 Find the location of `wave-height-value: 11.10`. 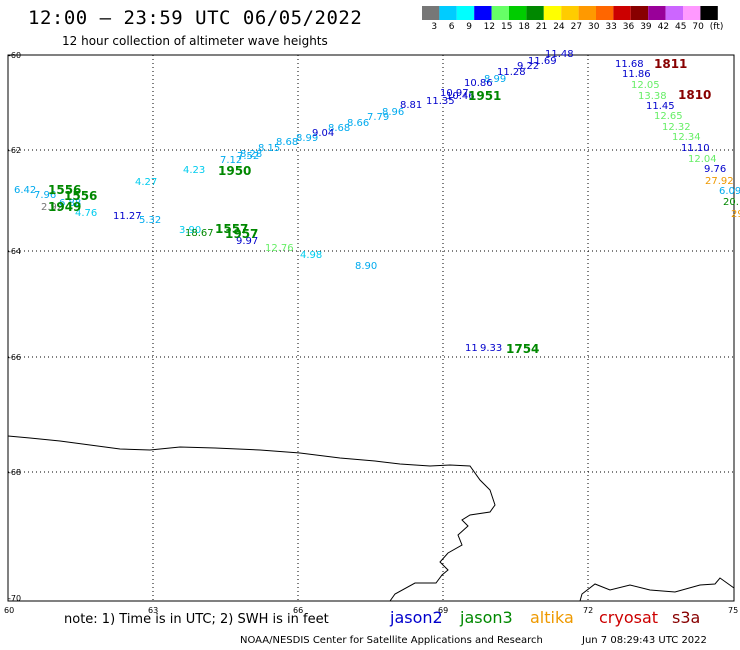

wave-height-value: 11.10 is located at coordinates (695, 148).